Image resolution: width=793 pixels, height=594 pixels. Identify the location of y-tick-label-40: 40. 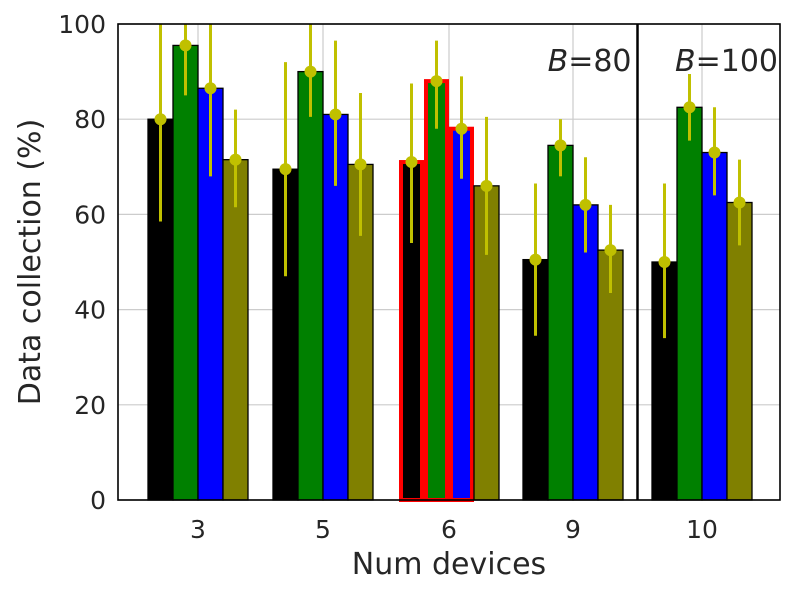
(90, 310).